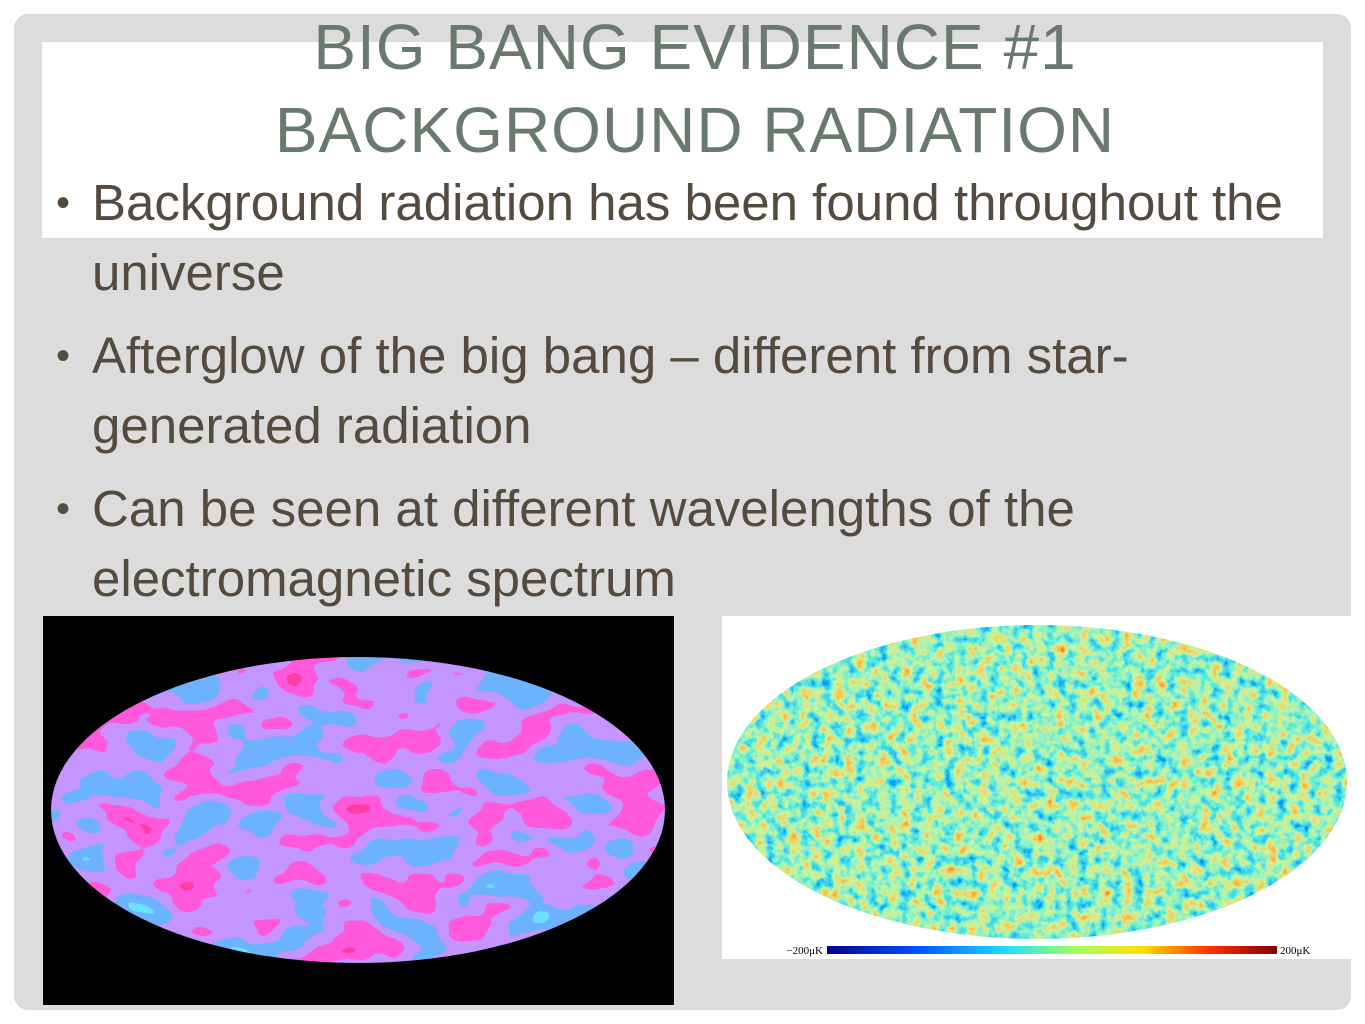  Describe the element at coordinates (804, 951) in the screenshot. I see `scale-label: −200μK` at that location.